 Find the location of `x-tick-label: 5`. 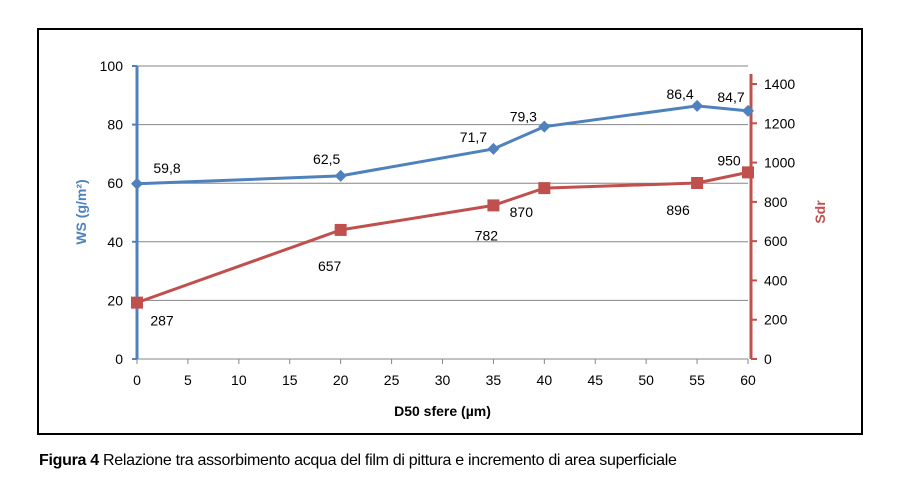

x-tick-label: 5 is located at coordinates (188, 380).